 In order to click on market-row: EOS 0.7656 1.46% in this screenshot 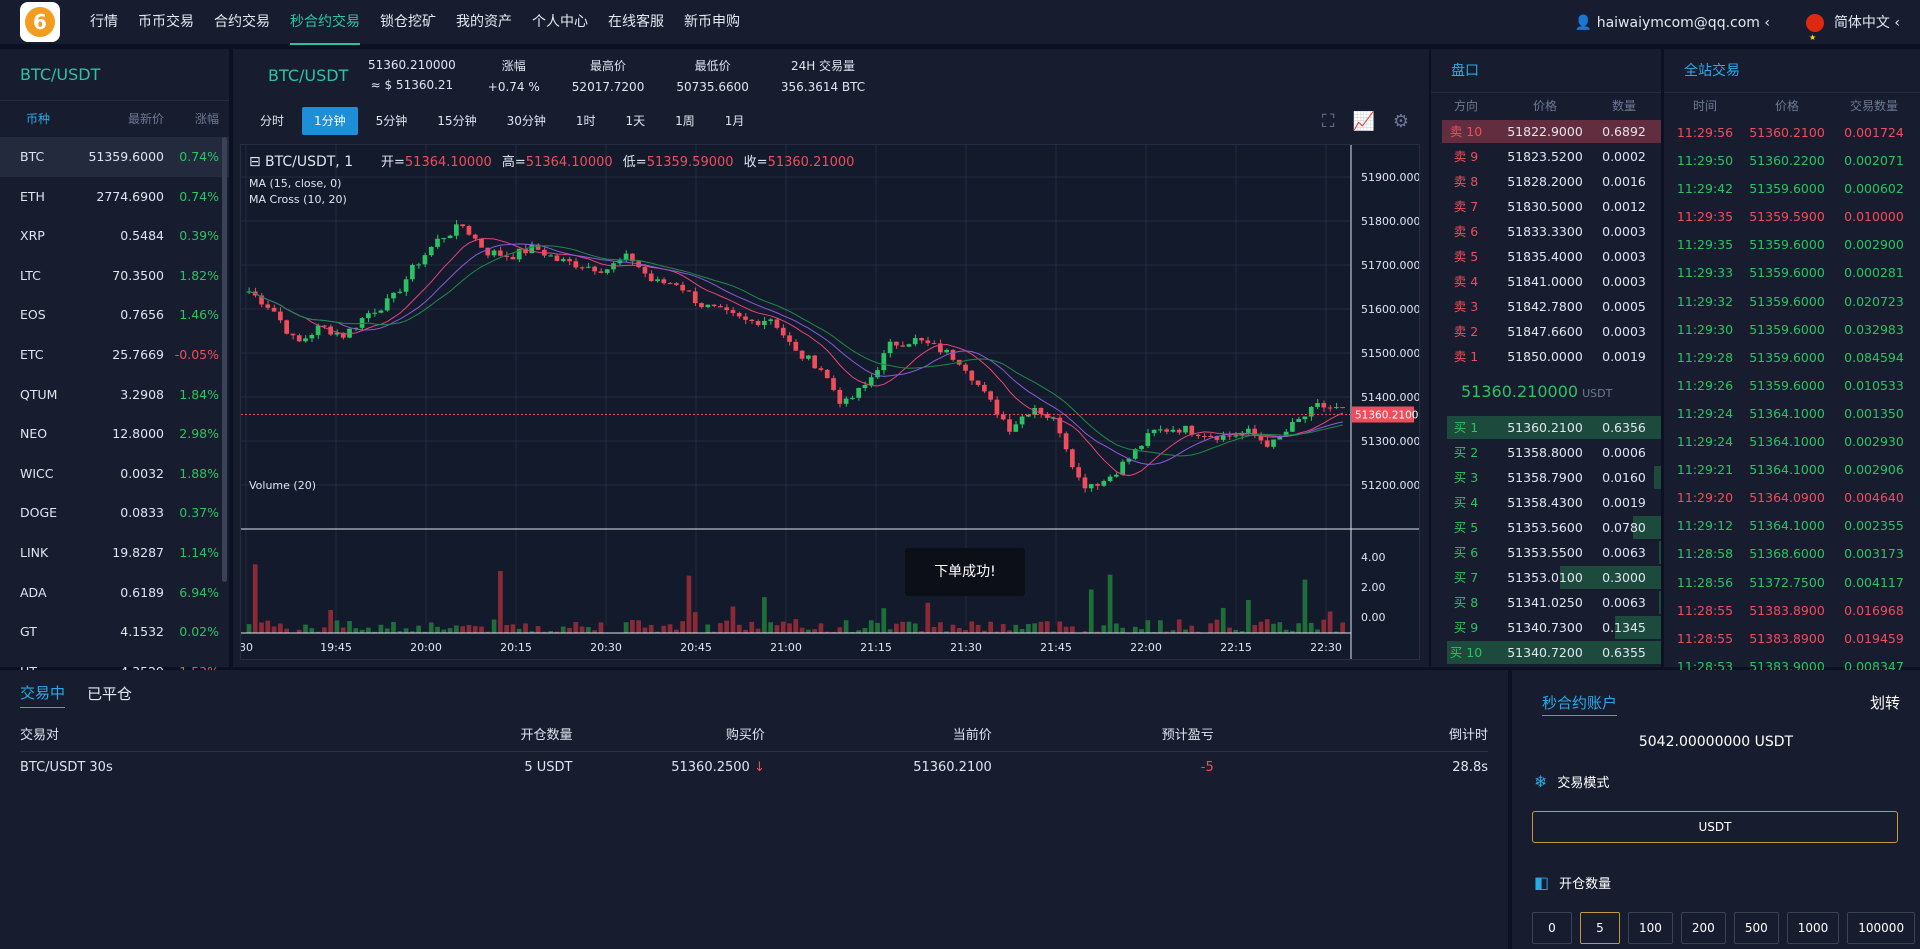, I will do `click(114, 315)`.